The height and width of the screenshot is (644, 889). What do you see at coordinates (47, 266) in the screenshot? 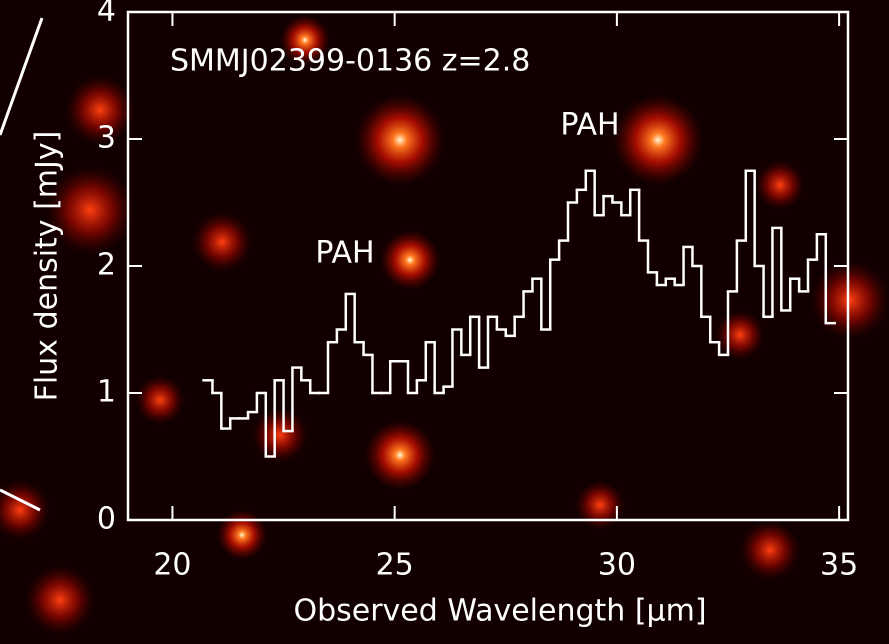
I see `y-axis-label: Flux density [mJy]` at bounding box center [47, 266].